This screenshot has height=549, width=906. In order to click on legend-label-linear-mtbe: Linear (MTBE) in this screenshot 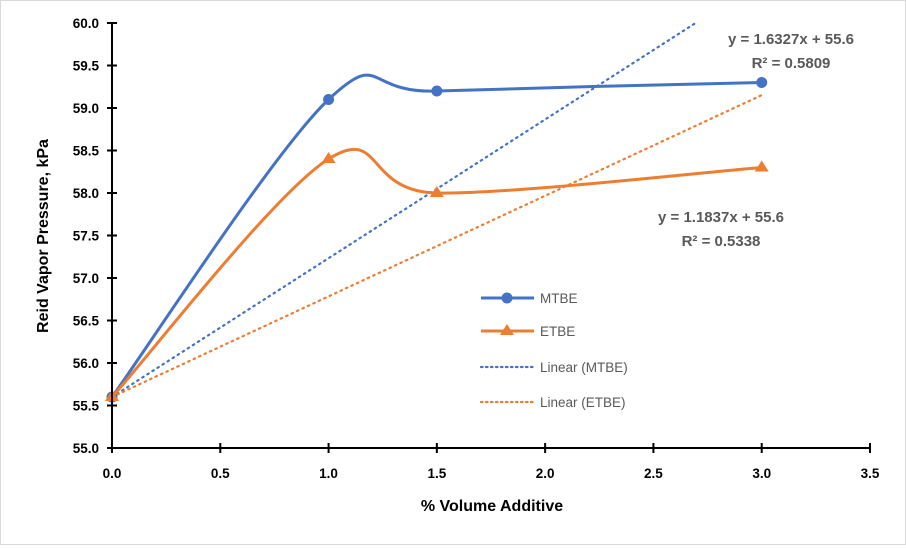, I will do `click(584, 367)`.